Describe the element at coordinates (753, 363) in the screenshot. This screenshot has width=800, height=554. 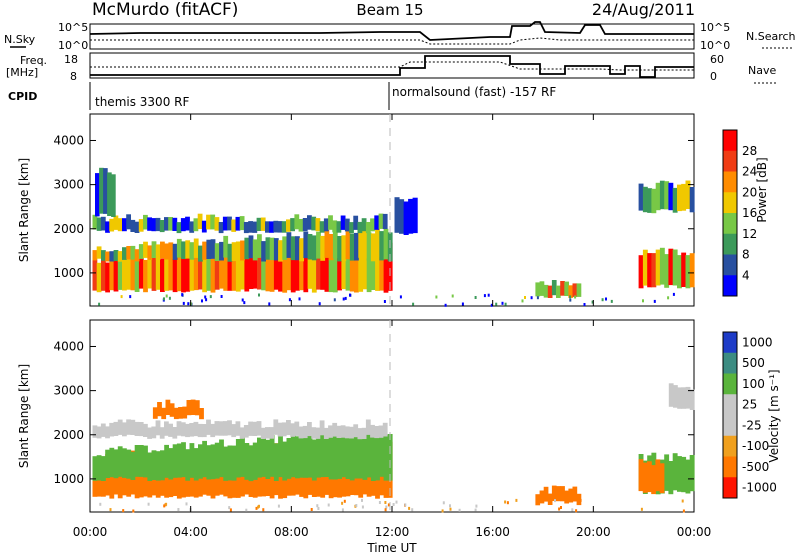
I see `velocity-colorbar-tick-1: 500` at that location.